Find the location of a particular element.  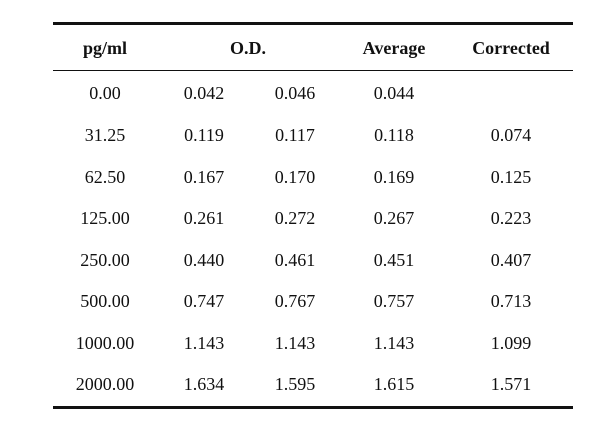

cell-average: 1.143 is located at coordinates (394, 342).